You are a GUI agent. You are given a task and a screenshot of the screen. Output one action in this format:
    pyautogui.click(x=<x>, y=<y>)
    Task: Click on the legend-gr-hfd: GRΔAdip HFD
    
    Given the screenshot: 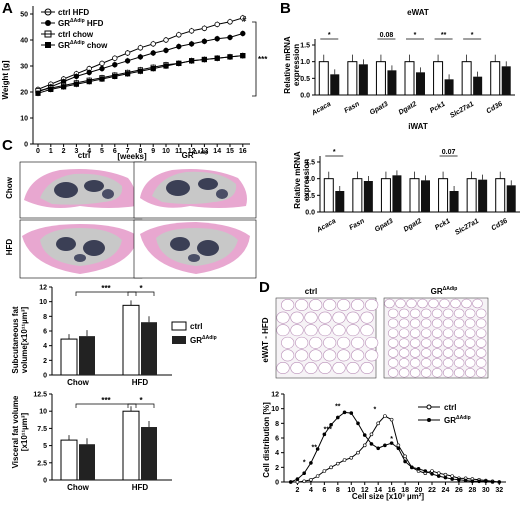 What is the action you would take?
    pyautogui.click(x=81, y=23)
    